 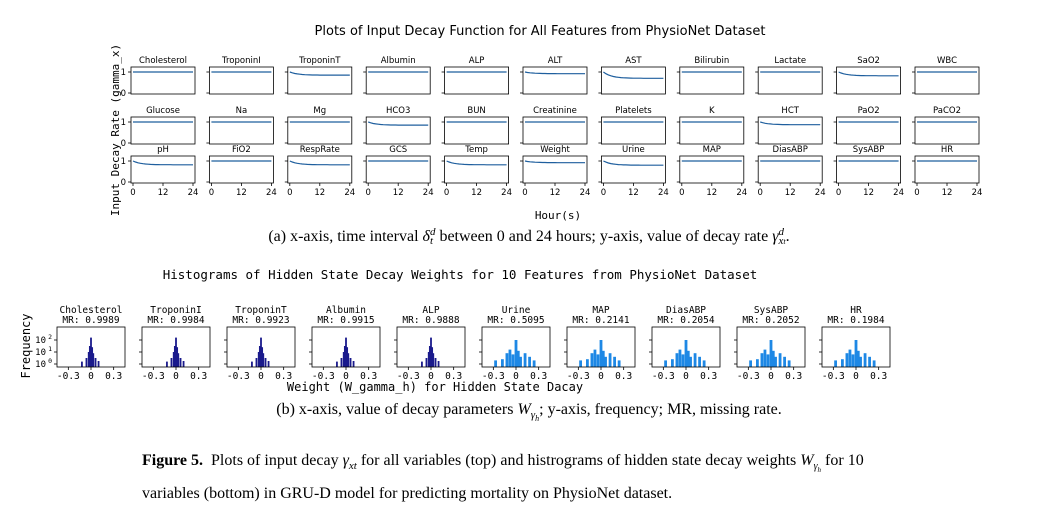 What do you see at coordinates (790, 171) in the screenshot?
I see `line-panel: DiasABP 0 12 24` at bounding box center [790, 171].